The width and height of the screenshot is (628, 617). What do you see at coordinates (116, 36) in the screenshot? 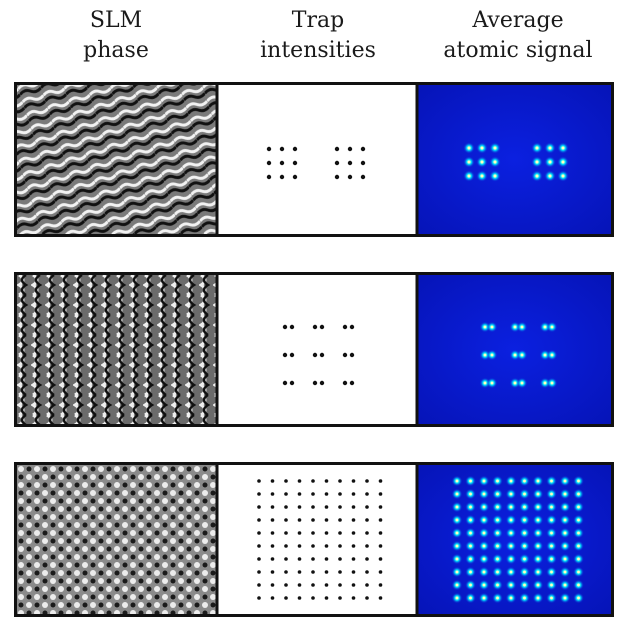
I see `header-slm-phase: SLM phase` at bounding box center [116, 36].